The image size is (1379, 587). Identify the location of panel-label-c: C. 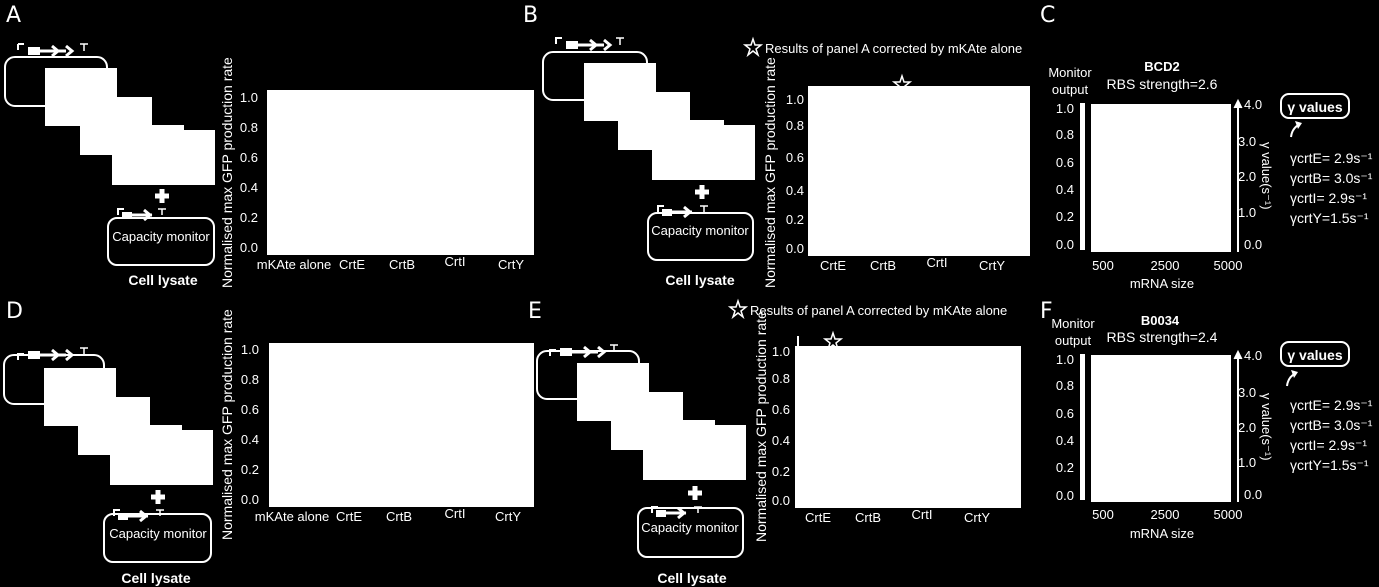
(1047, 15).